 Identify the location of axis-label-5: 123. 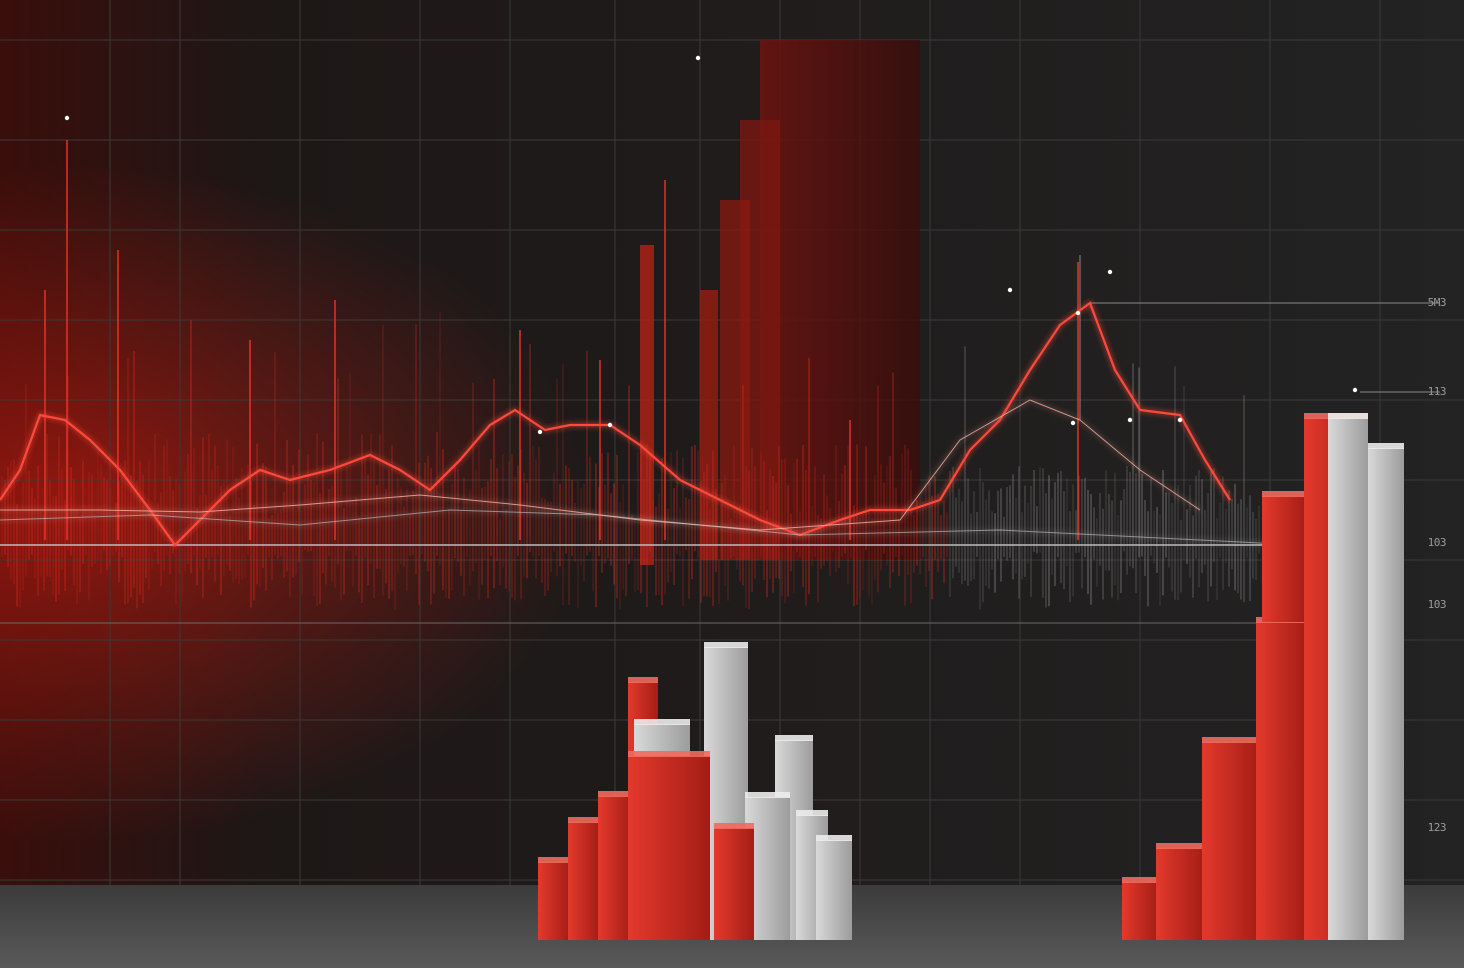
(1437, 827).